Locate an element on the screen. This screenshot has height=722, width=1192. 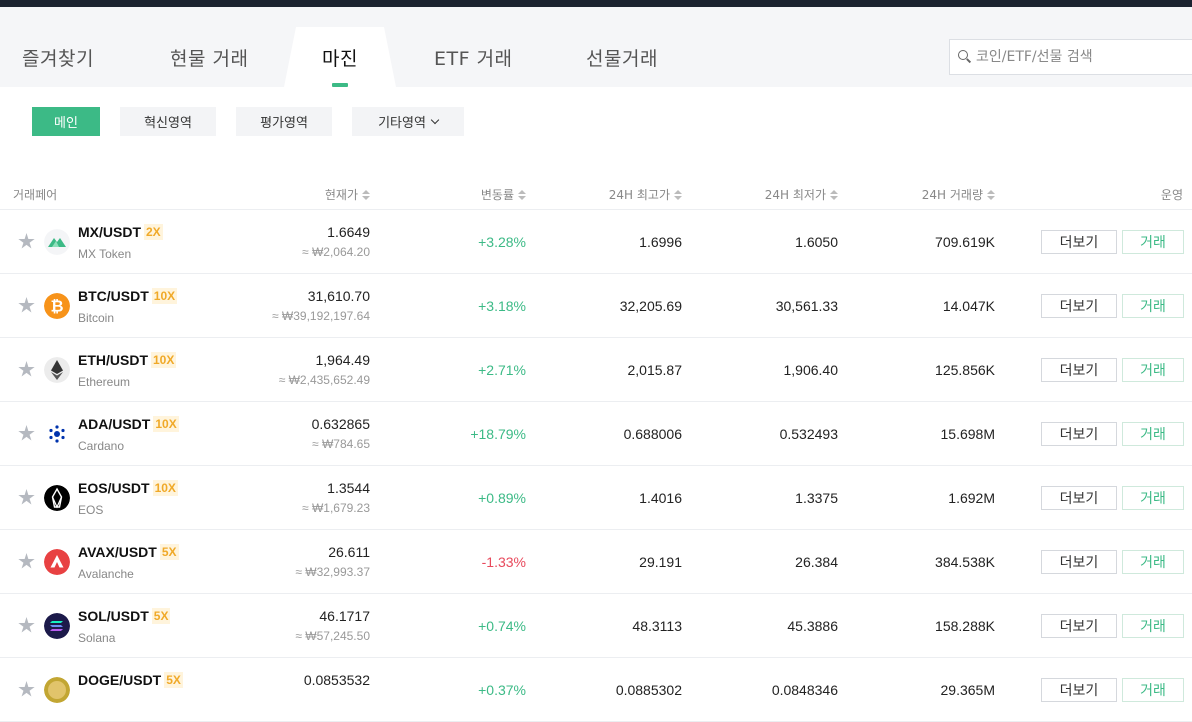
current-price: 0.632865 is located at coordinates (340, 424).